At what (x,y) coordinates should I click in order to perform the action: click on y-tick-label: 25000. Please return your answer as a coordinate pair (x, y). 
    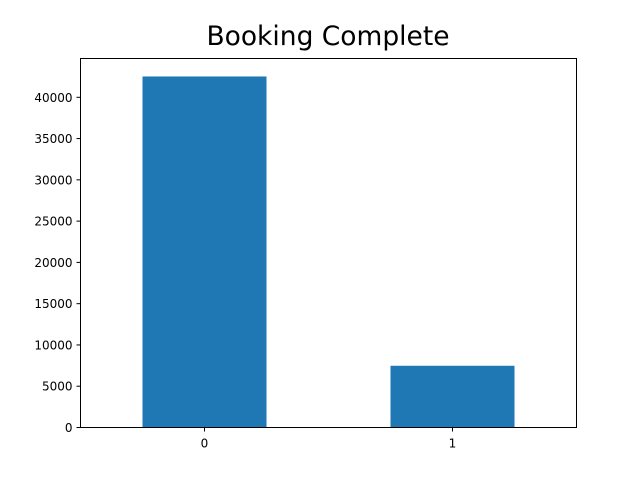
    Looking at the image, I should click on (53, 222).